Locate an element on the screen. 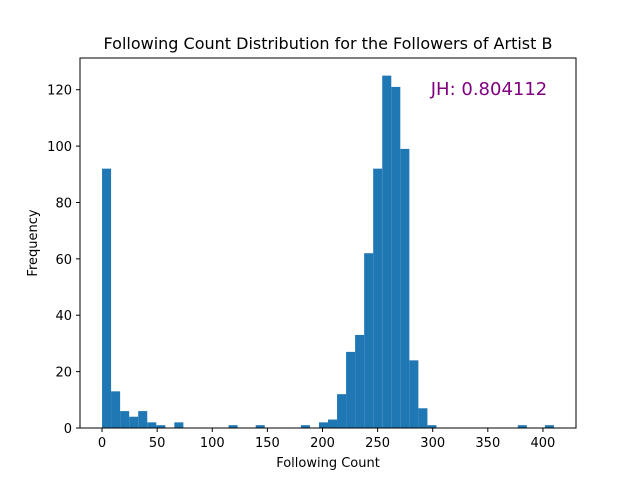  x-tick-label: 350 is located at coordinates (487, 443).